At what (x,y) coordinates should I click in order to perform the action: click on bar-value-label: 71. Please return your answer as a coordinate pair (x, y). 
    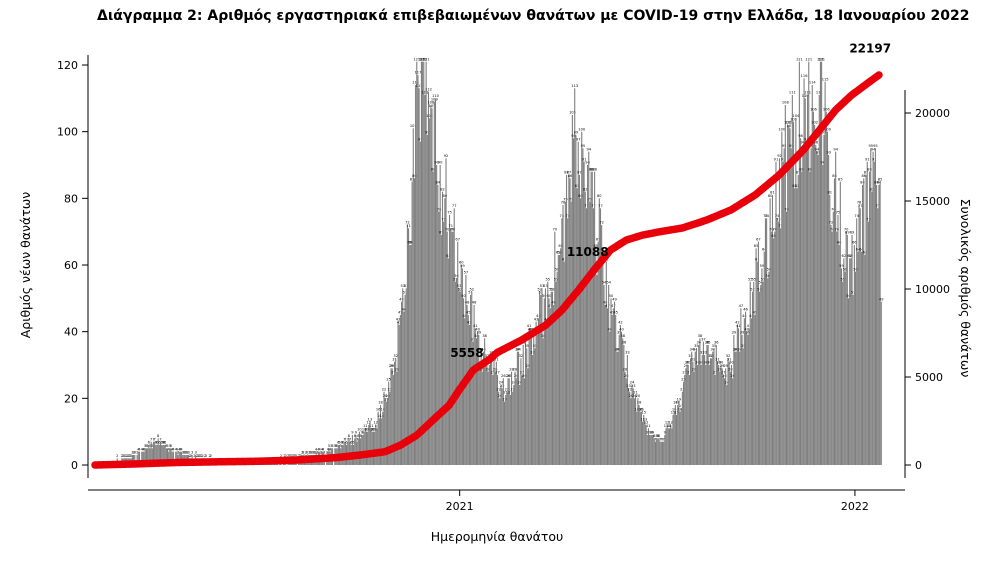
    Looking at the image, I should click on (408, 226).